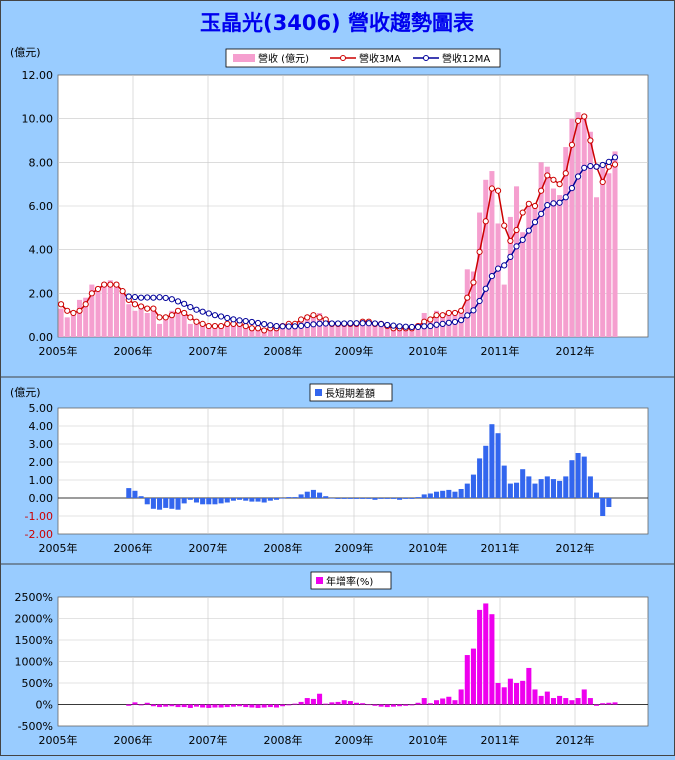 The width and height of the screenshot is (675, 760). I want to click on legend-label-revenue: 營收 (億元), so click(283, 58).